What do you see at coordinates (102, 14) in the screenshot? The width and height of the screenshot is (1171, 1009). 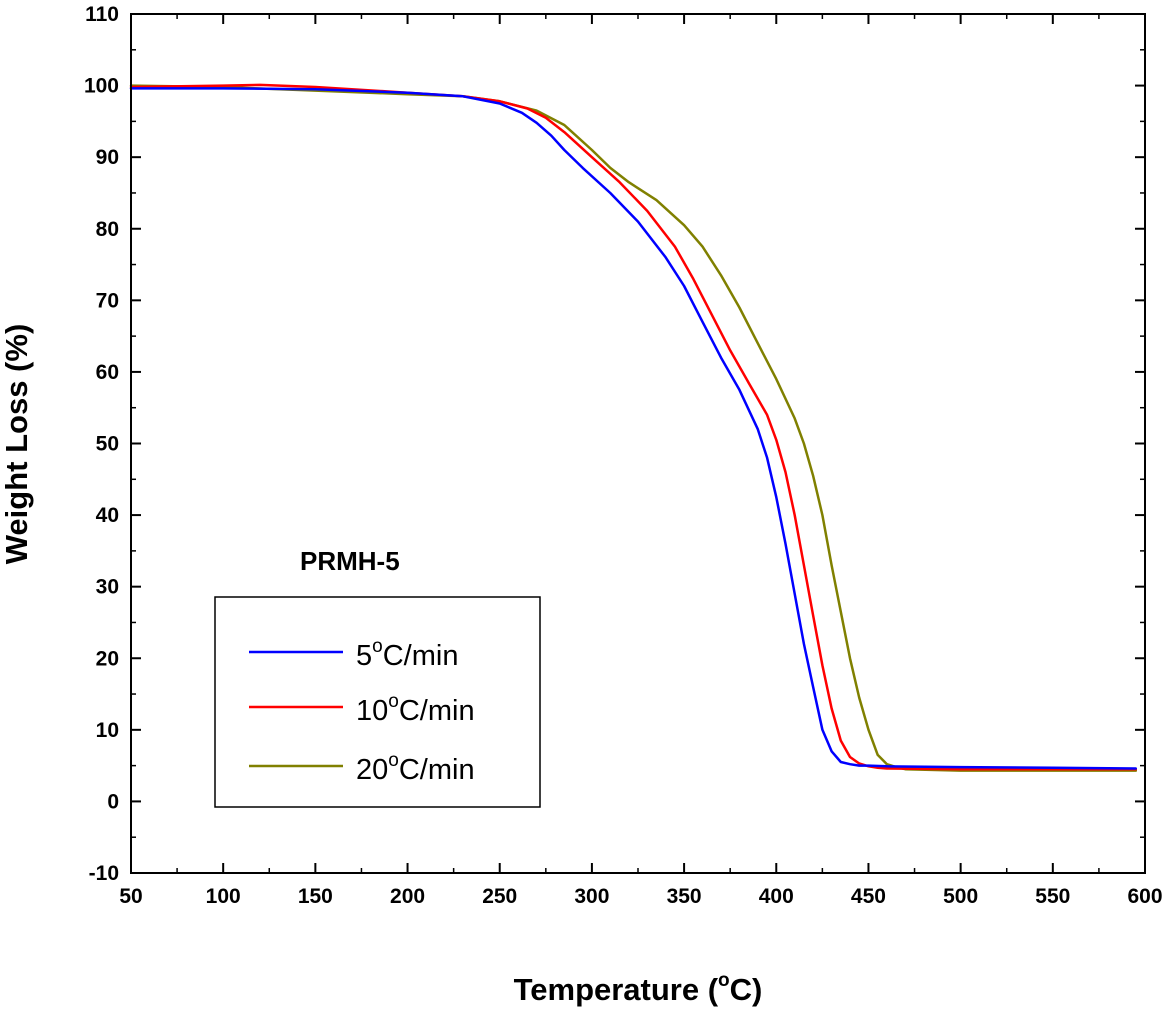 I see `y-tick-label: 110` at bounding box center [102, 14].